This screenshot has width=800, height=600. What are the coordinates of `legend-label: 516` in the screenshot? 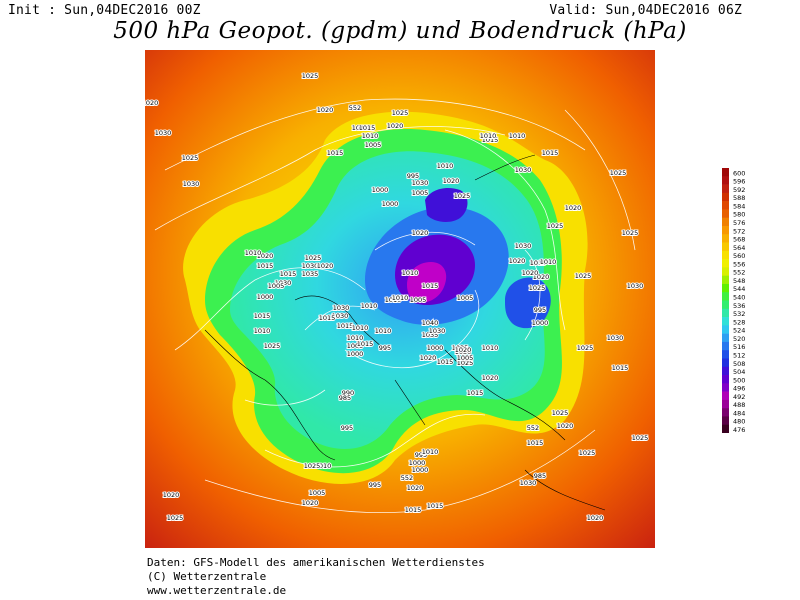 It's located at (739, 347).